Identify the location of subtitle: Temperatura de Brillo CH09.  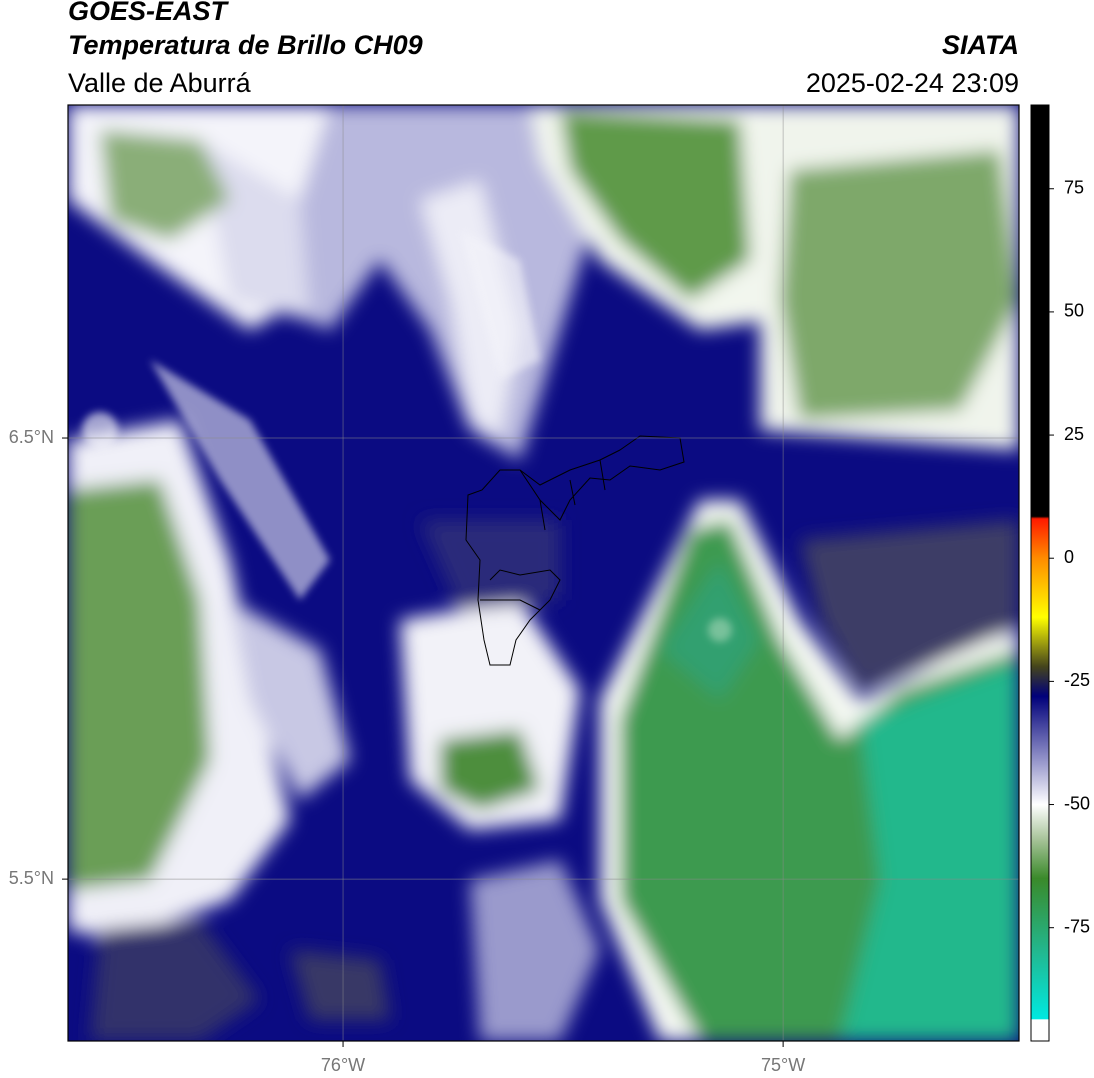
(245, 45).